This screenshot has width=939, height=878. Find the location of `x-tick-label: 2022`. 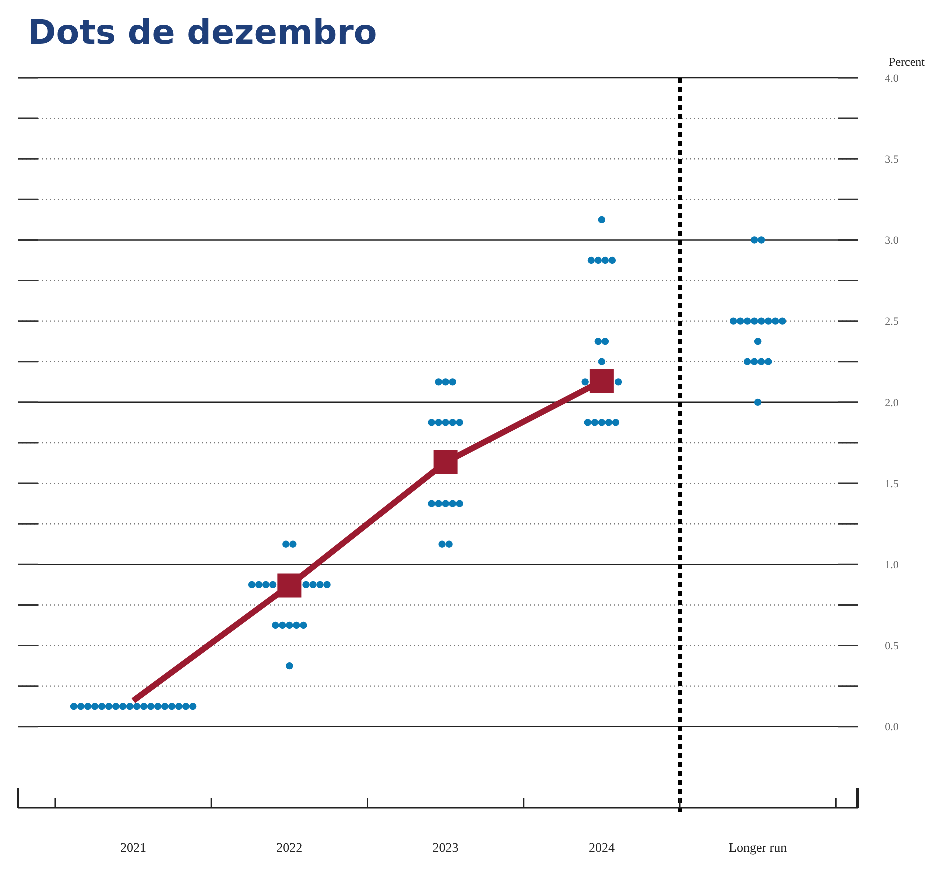

x-tick-label: 2022 is located at coordinates (289, 847).